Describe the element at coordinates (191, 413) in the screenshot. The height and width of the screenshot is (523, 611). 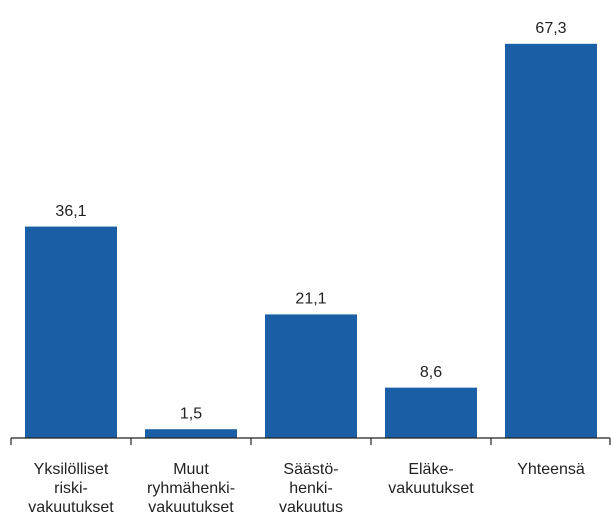
I see `value-label: 1,5` at that location.